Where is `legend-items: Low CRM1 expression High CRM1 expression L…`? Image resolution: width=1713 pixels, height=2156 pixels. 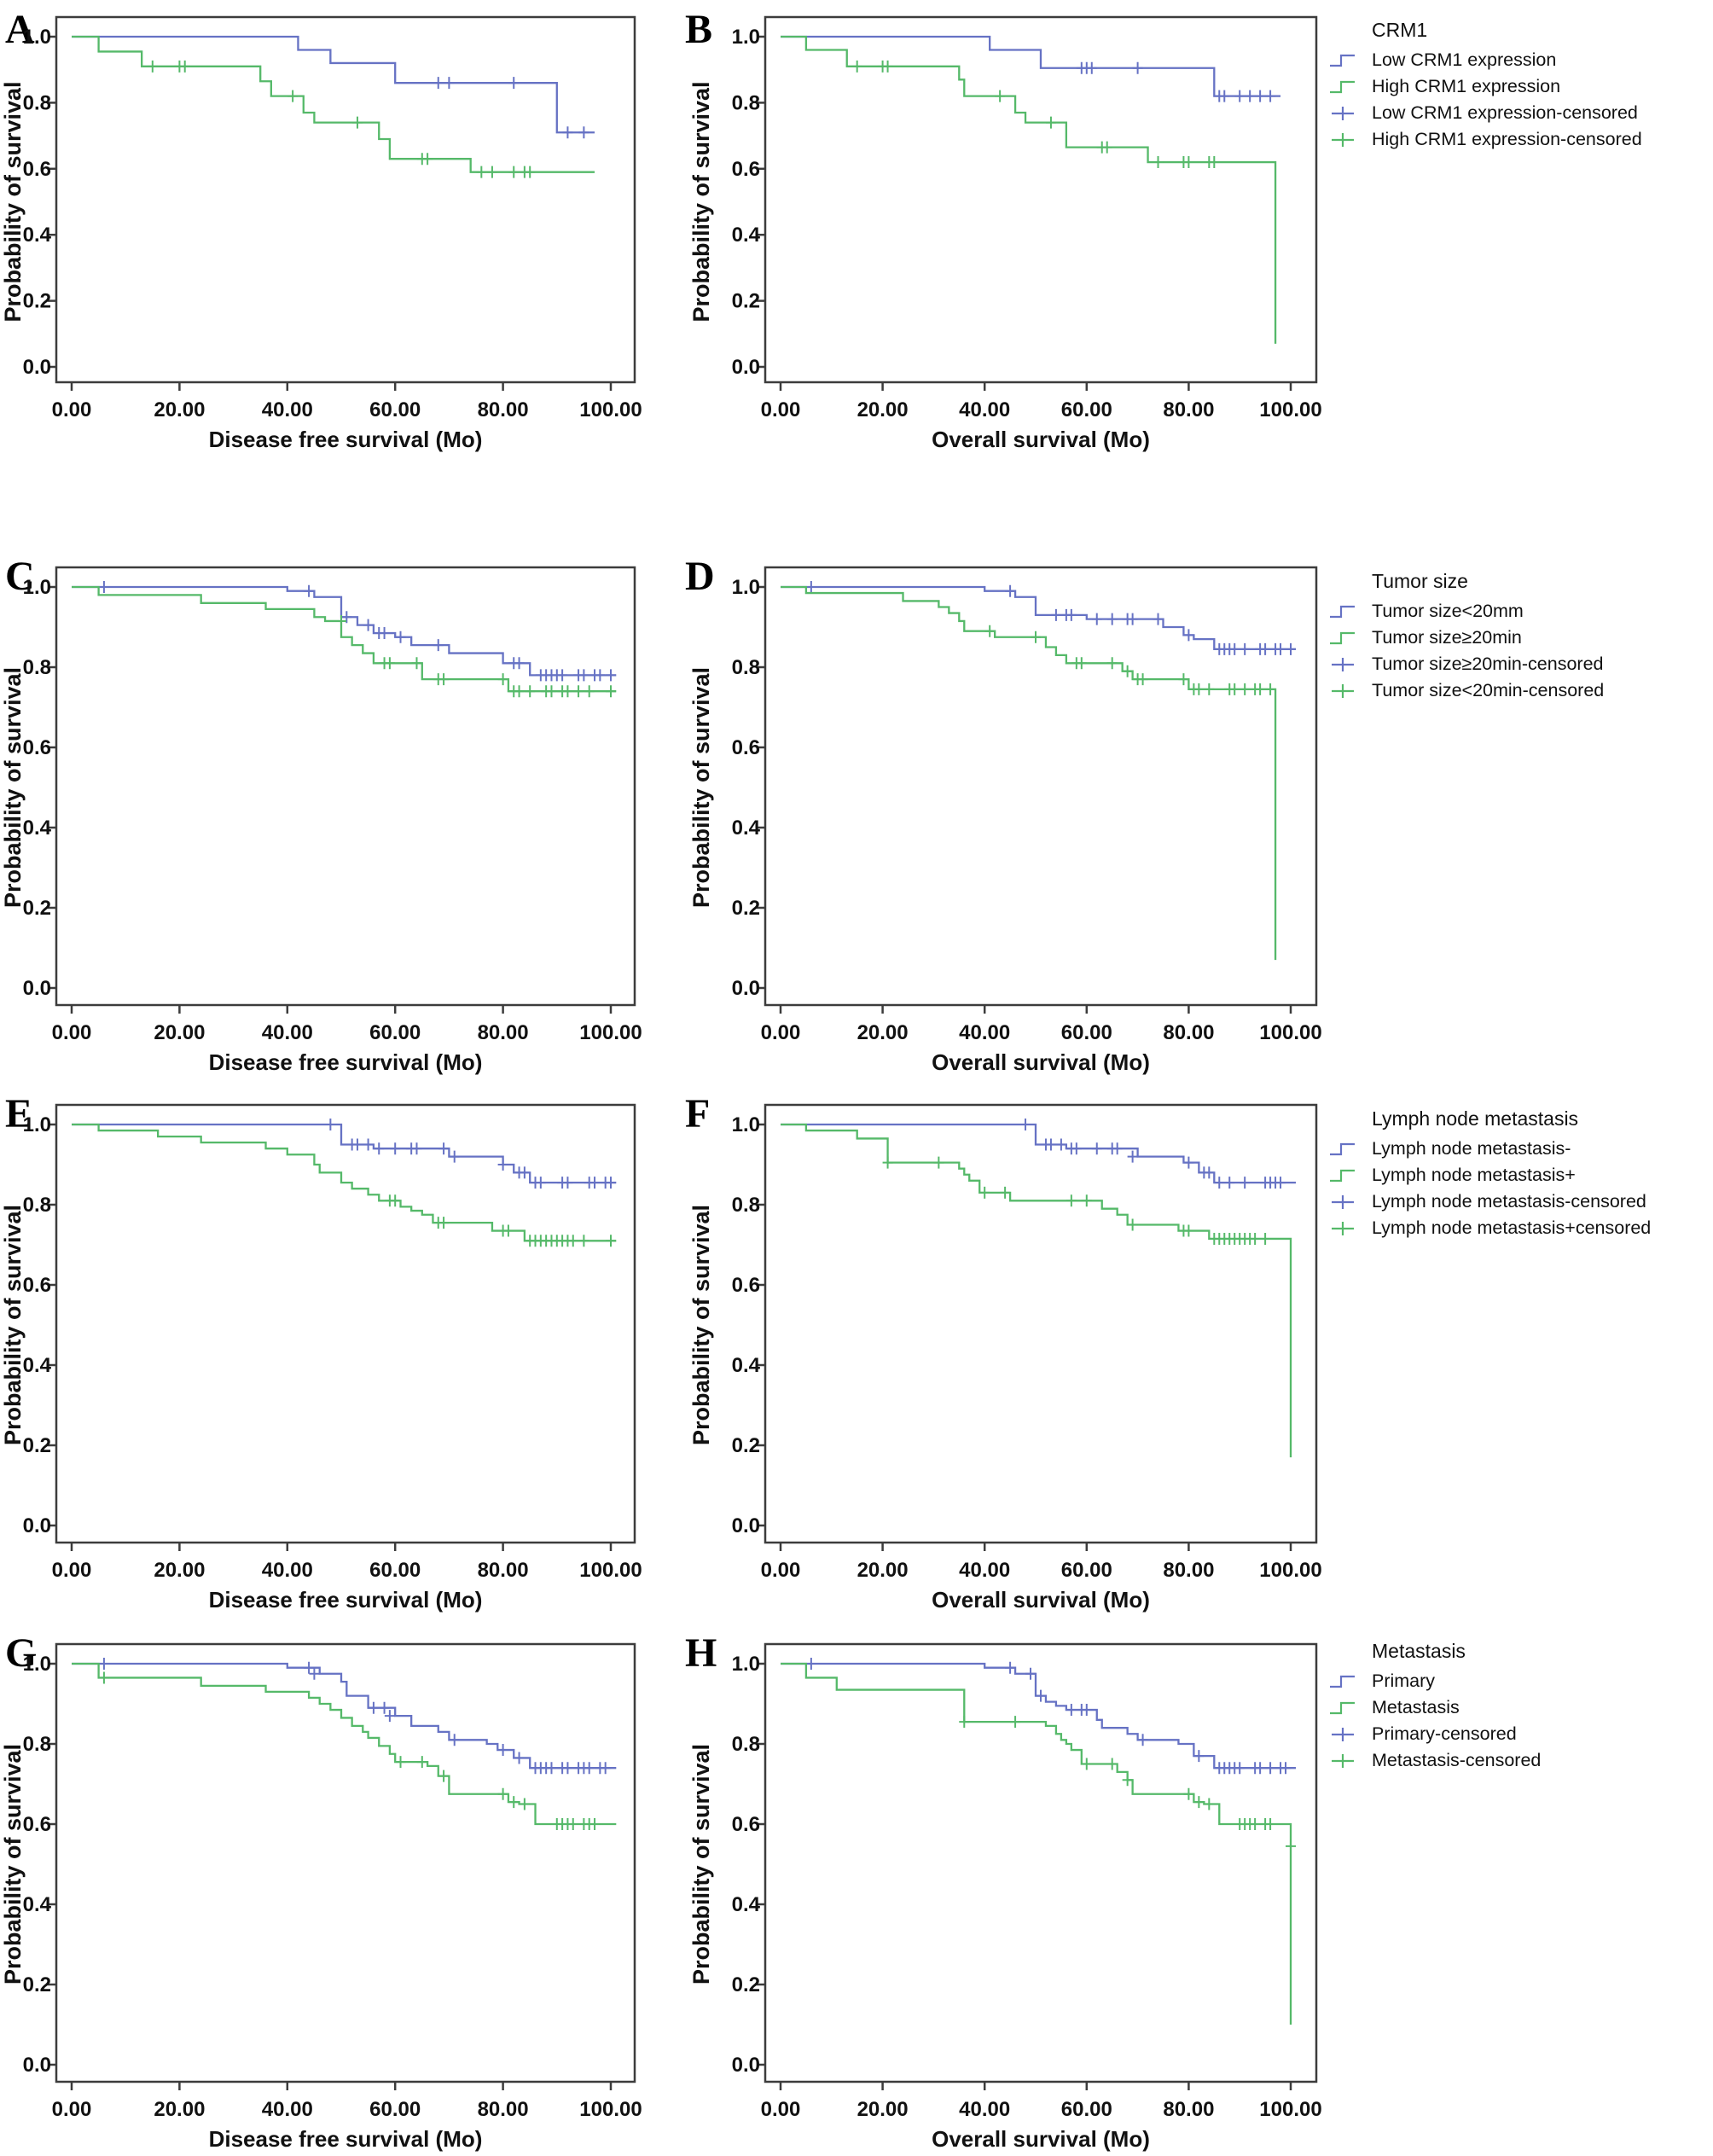
legend-items: Low CRM1 expression High CRM1 expression L… is located at coordinates (1520, 100).